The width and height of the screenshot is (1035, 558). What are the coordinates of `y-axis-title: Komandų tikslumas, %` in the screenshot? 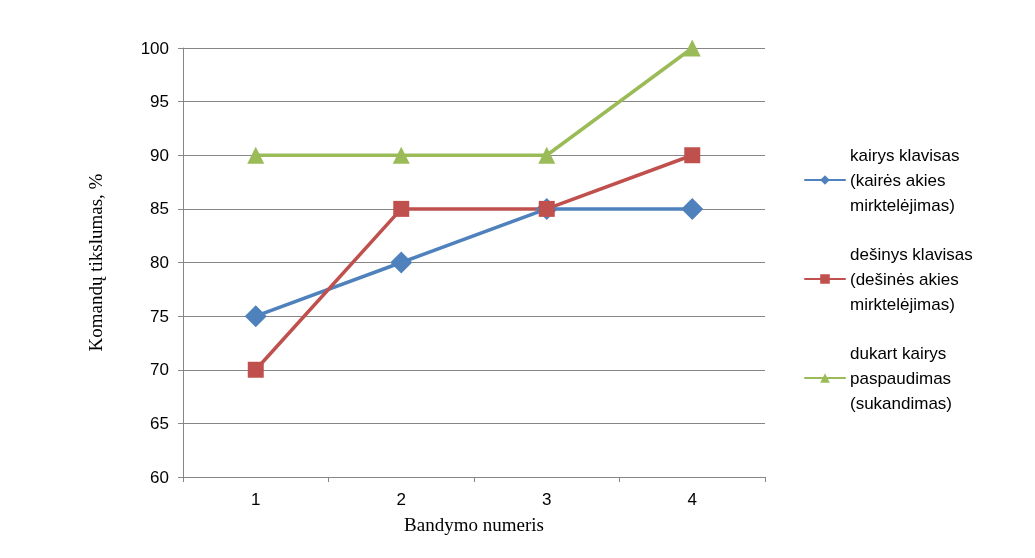 It's located at (95, 262).